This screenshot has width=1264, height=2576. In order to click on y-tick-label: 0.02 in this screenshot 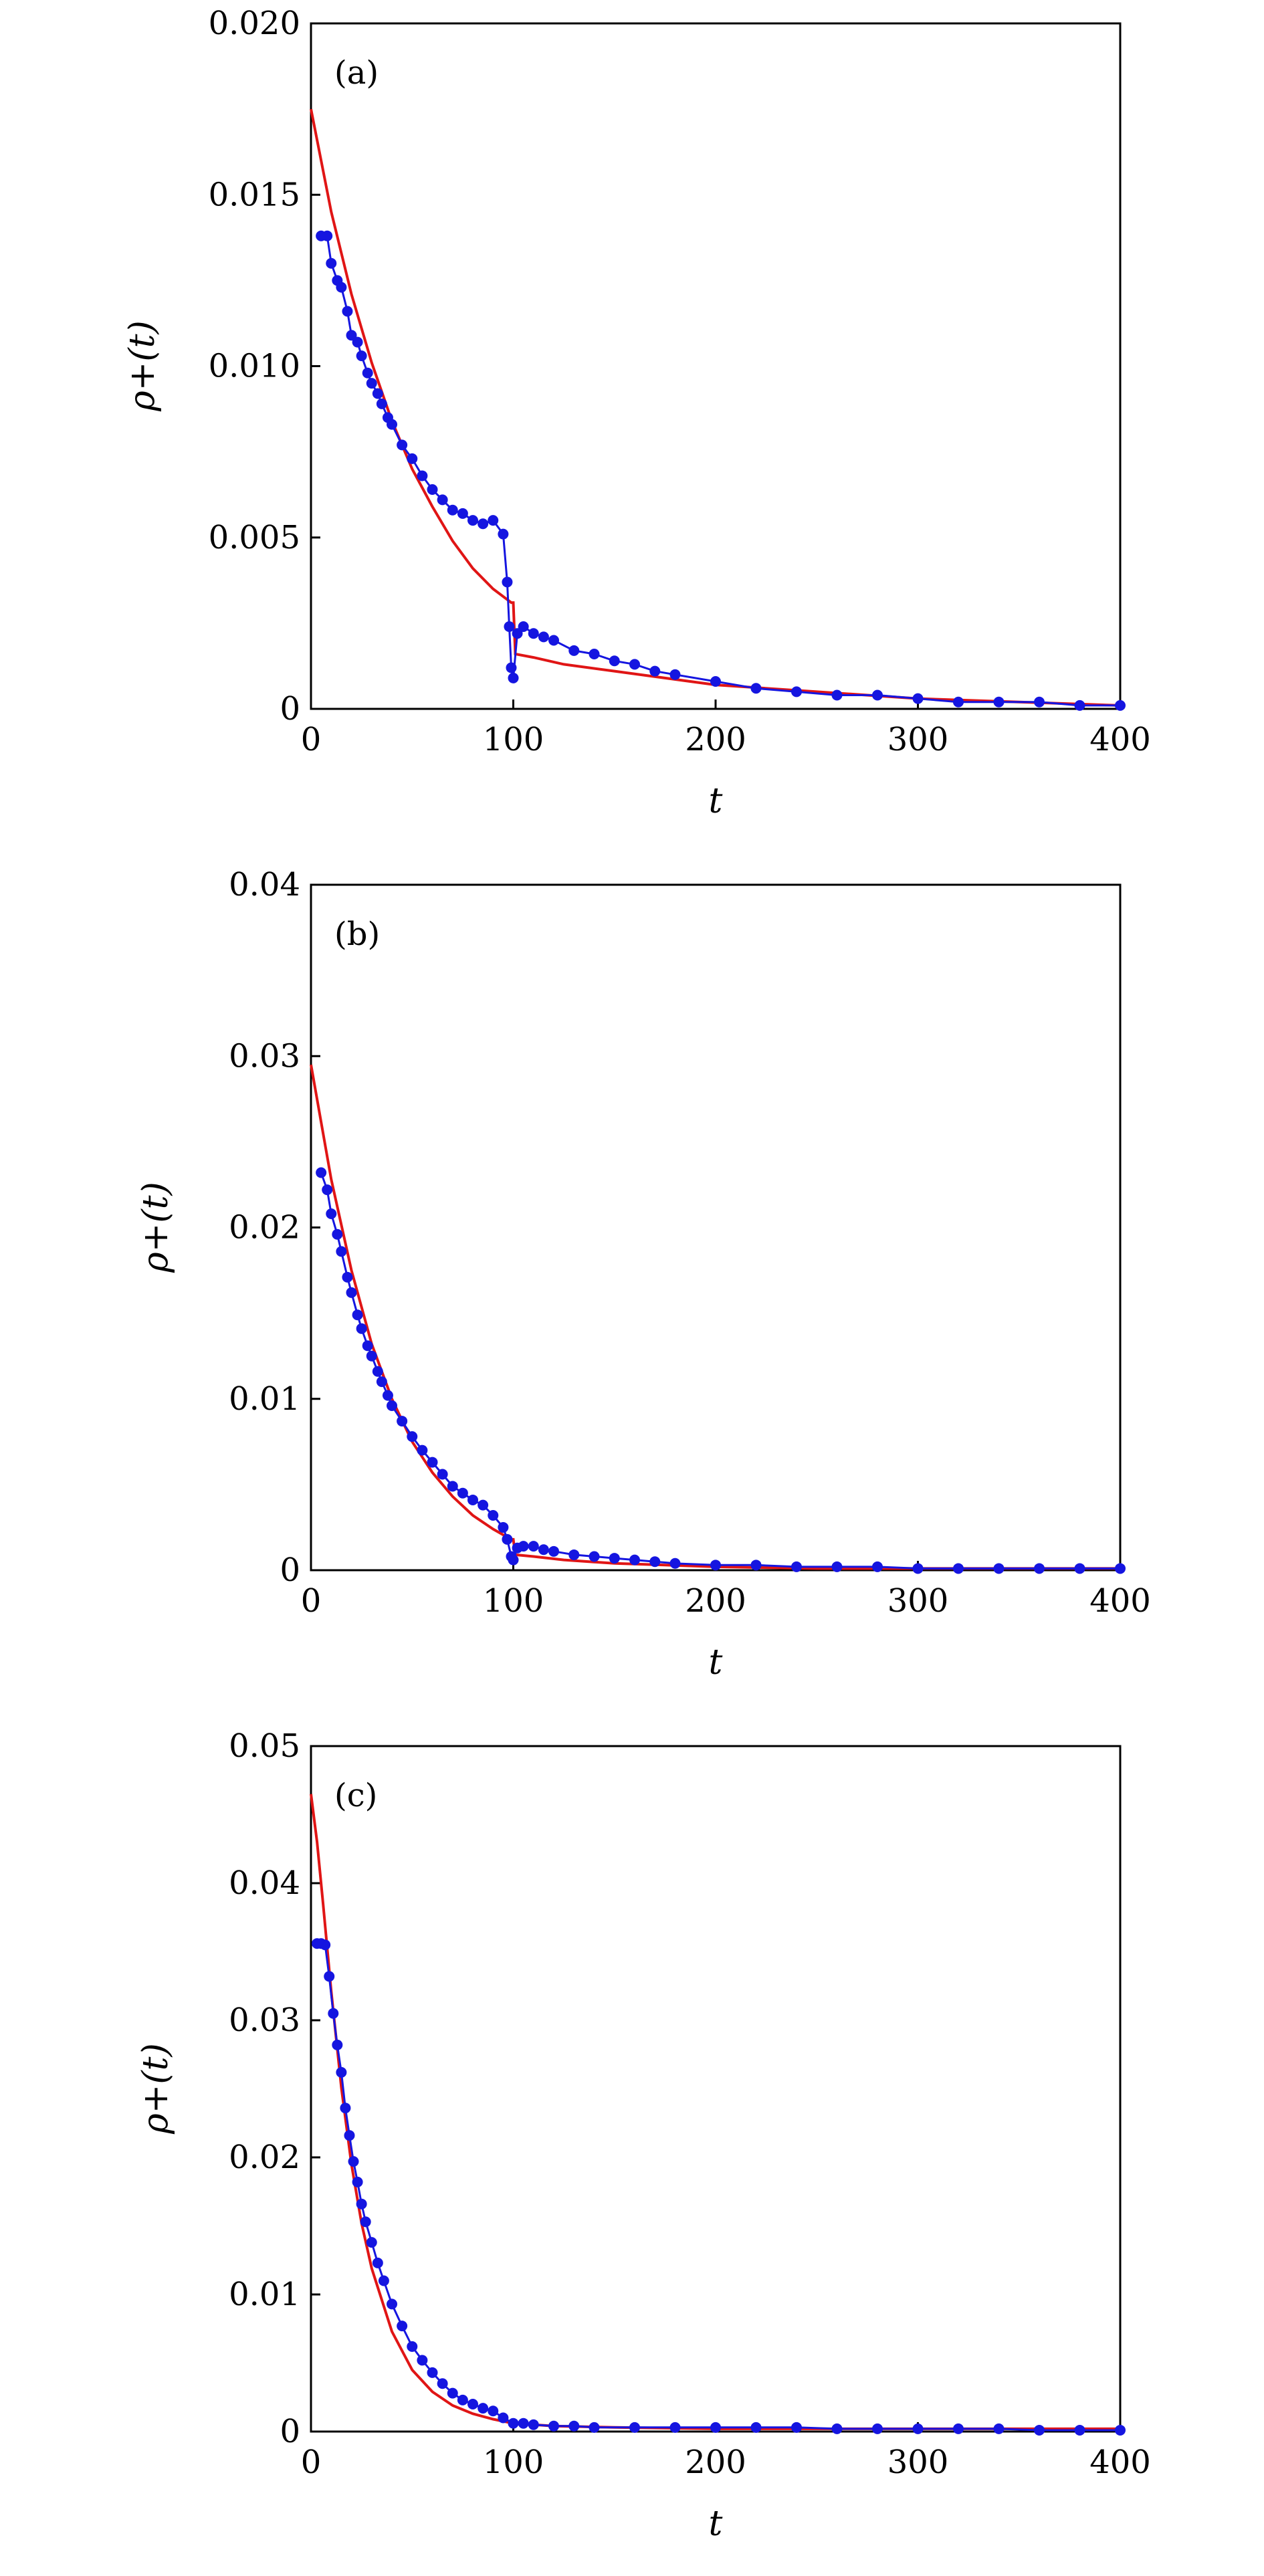, I will do `click(264, 2157)`.